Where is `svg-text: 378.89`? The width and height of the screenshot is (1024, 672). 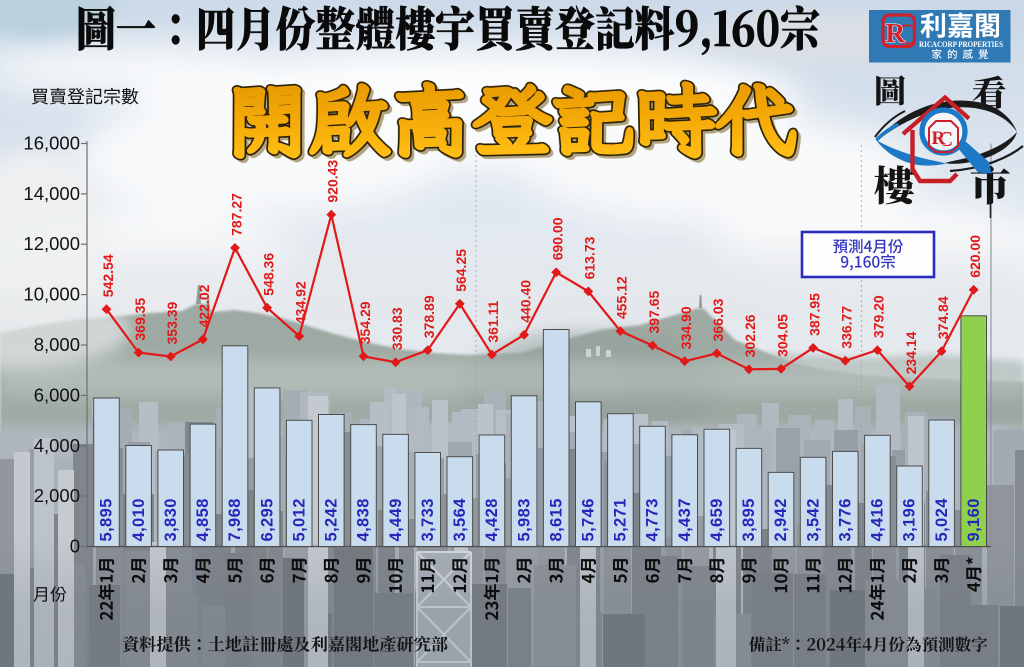 svg-text: 378.89 is located at coordinates (429, 316).